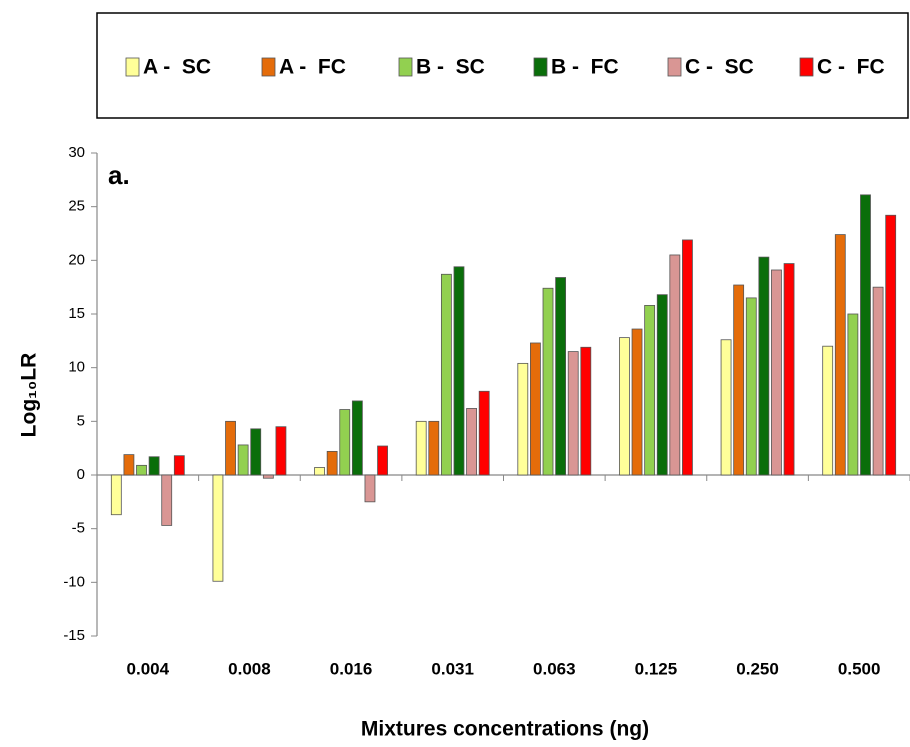 This screenshot has width=910, height=747. What do you see at coordinates (249, 668) in the screenshot?
I see `x-tick-label: 0.008` at bounding box center [249, 668].